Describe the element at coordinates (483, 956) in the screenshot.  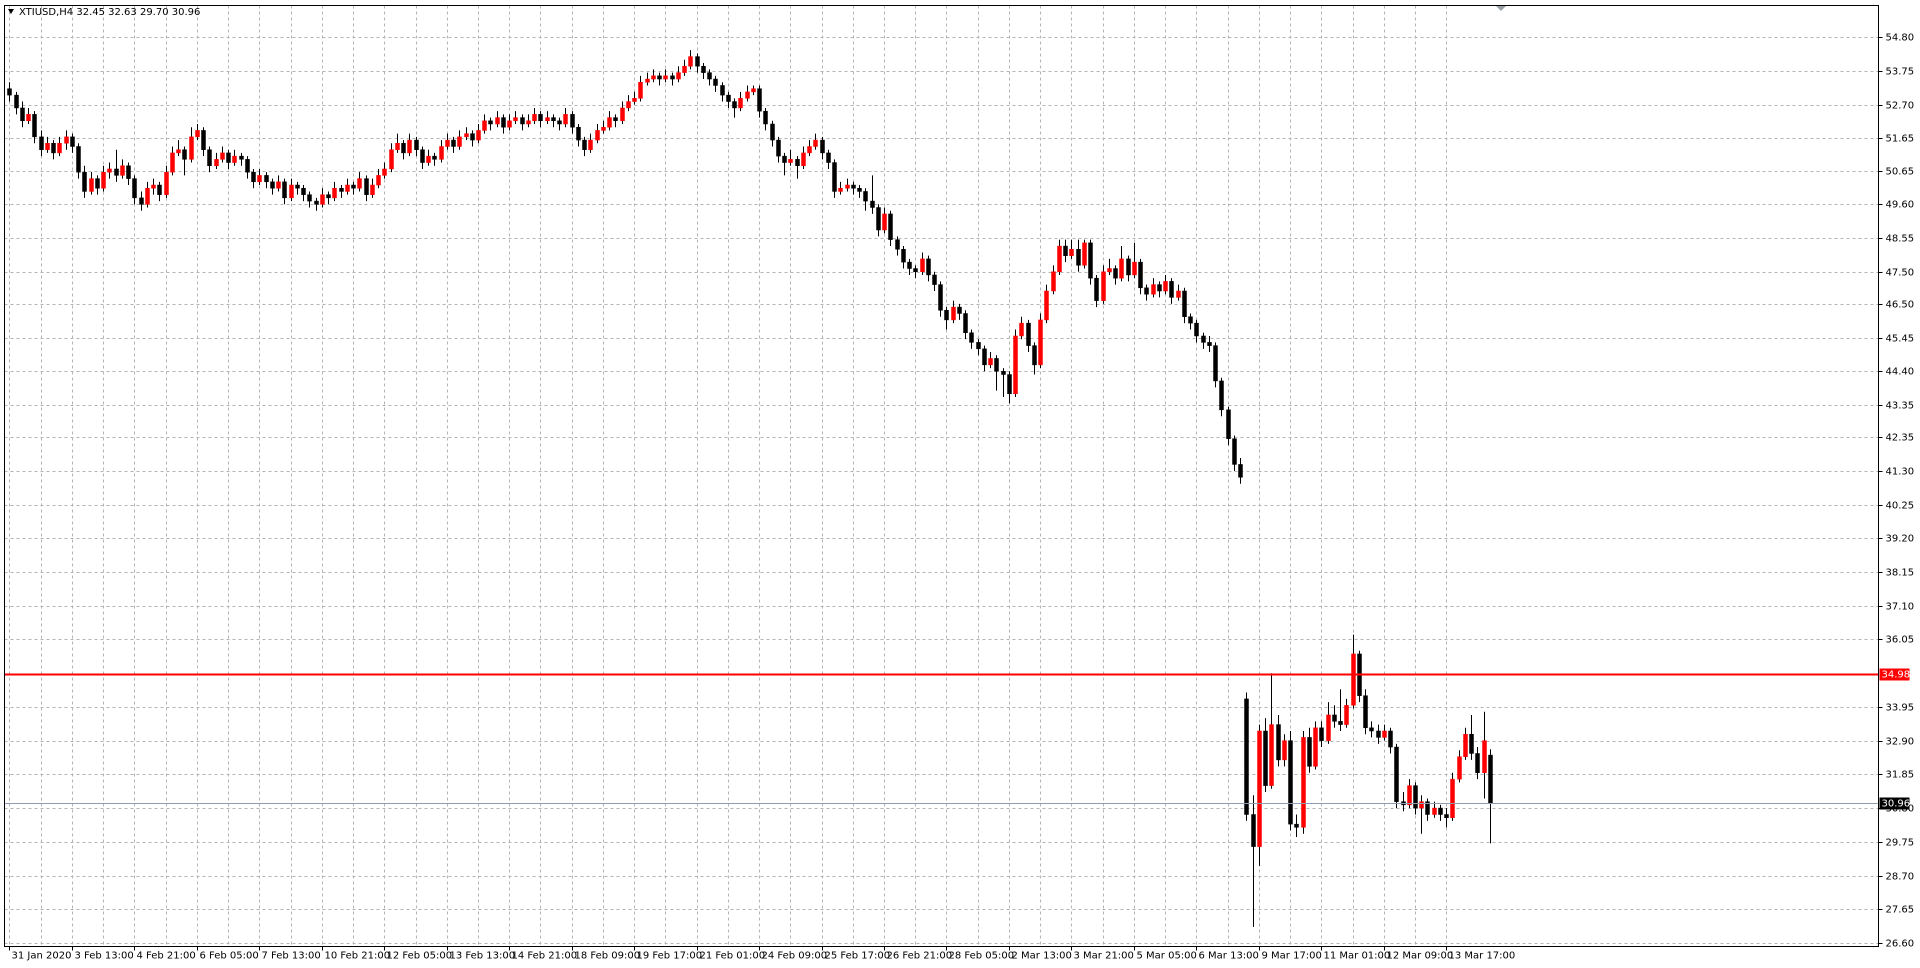
I see `x-tick-label: 13 Feb 13:00` at that location.